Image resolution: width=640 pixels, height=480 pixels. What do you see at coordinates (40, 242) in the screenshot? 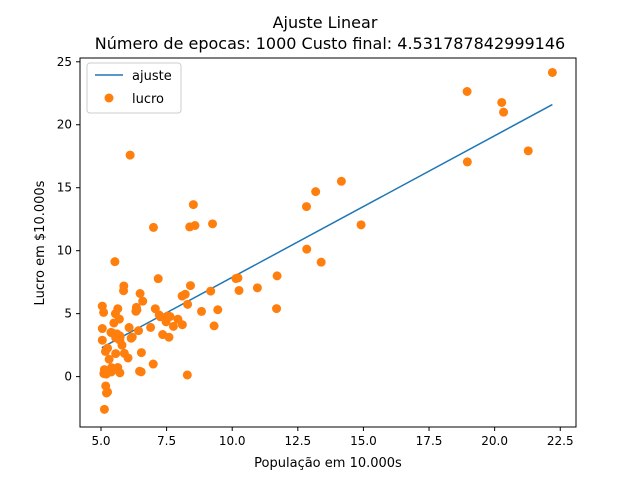
I see `y-axis-label: Lucro em $10.000s` at bounding box center [40, 242].